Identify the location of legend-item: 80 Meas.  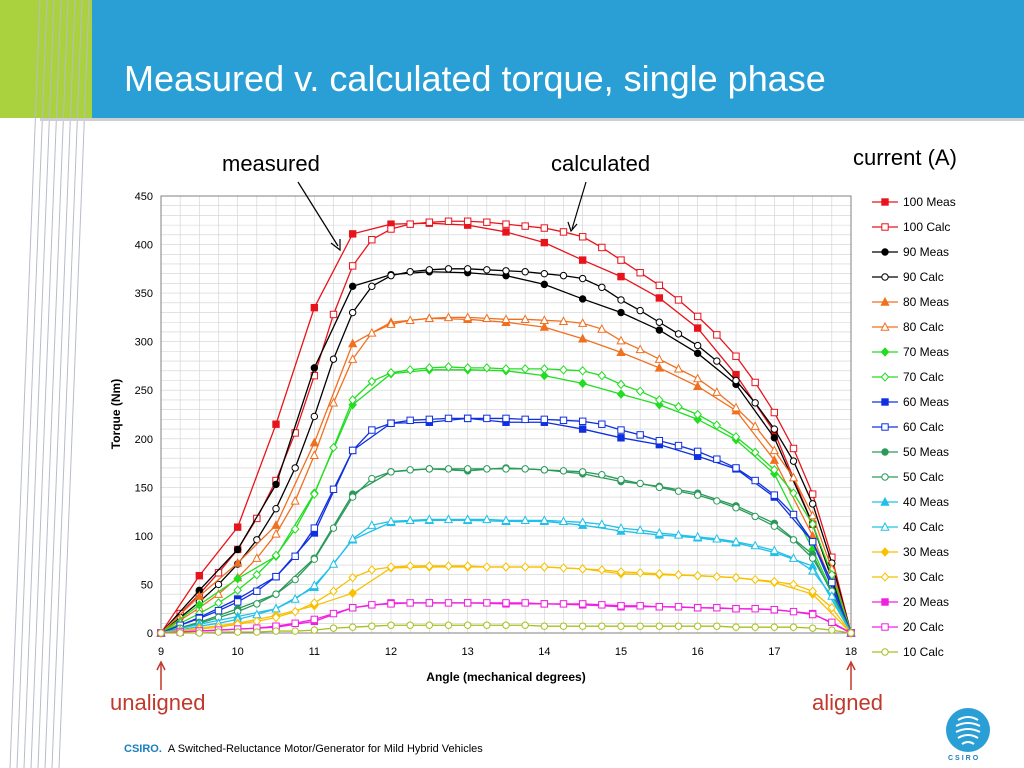
(910, 302).